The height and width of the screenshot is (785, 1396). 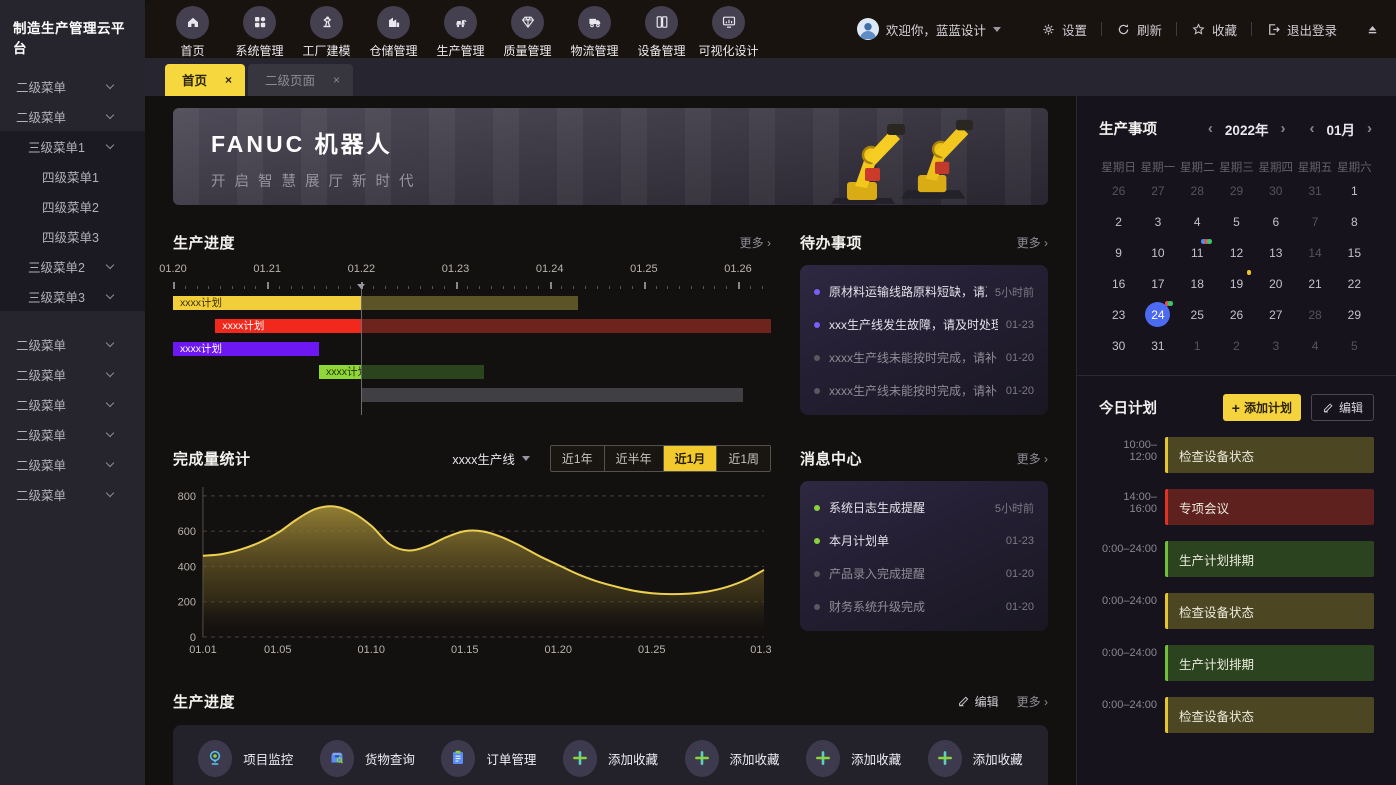 I want to click on gantt-more-link: 更多 ›, so click(x=755, y=242).